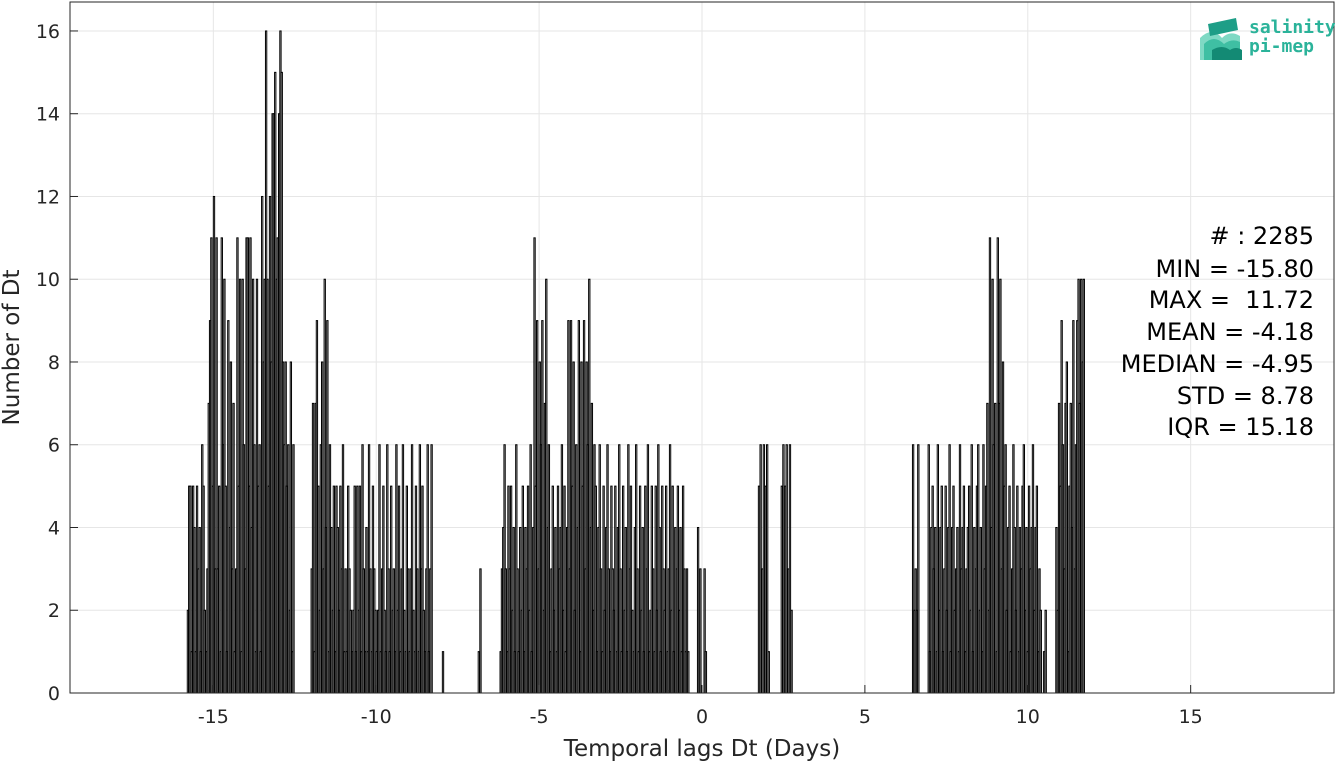 The height and width of the screenshot is (763, 1335). What do you see at coordinates (1191, 717) in the screenshot?
I see `x-tick-label: 15` at bounding box center [1191, 717].